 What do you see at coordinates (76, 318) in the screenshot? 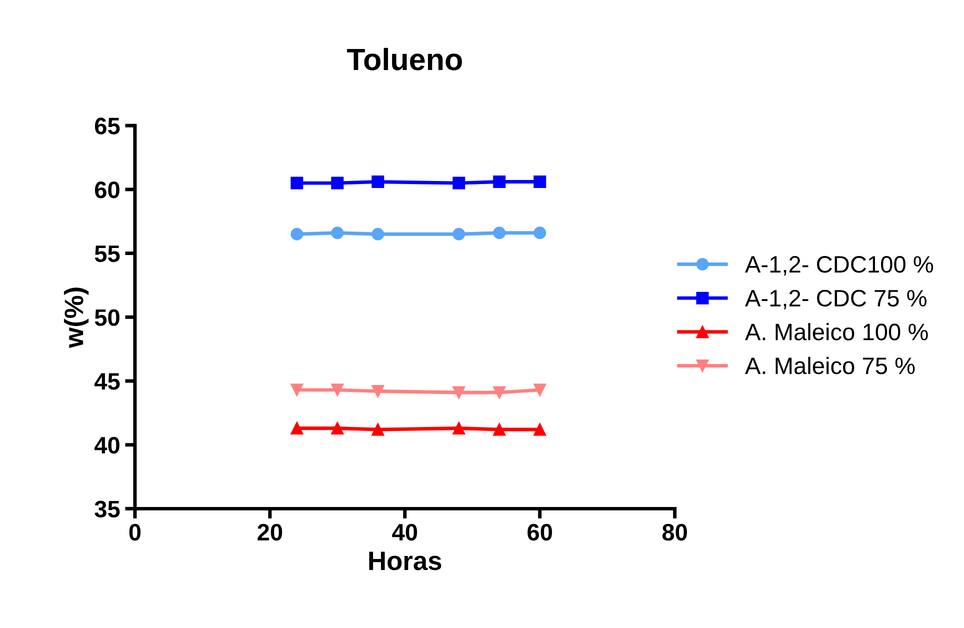
I see `y-axis-title: w(%)` at bounding box center [76, 318].